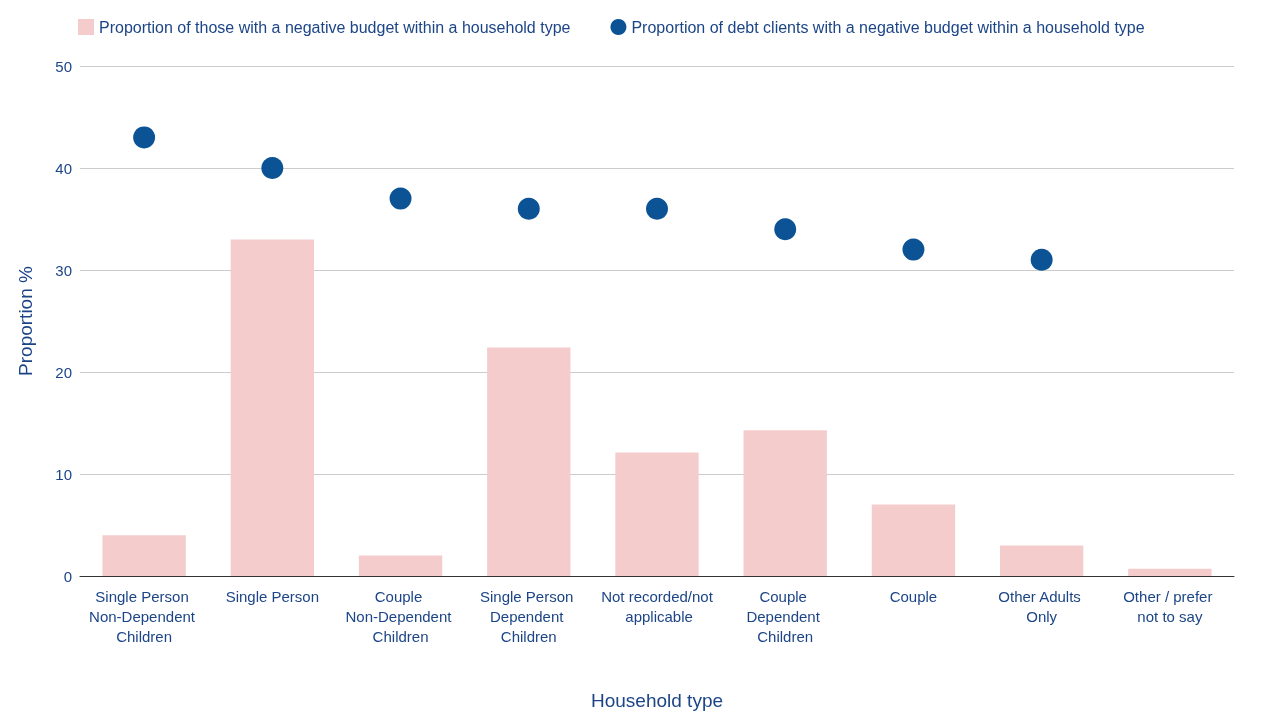 The height and width of the screenshot is (723, 1274). What do you see at coordinates (335, 27) in the screenshot?
I see `legend-label: Proportion of those with a negative budget within a household type` at bounding box center [335, 27].